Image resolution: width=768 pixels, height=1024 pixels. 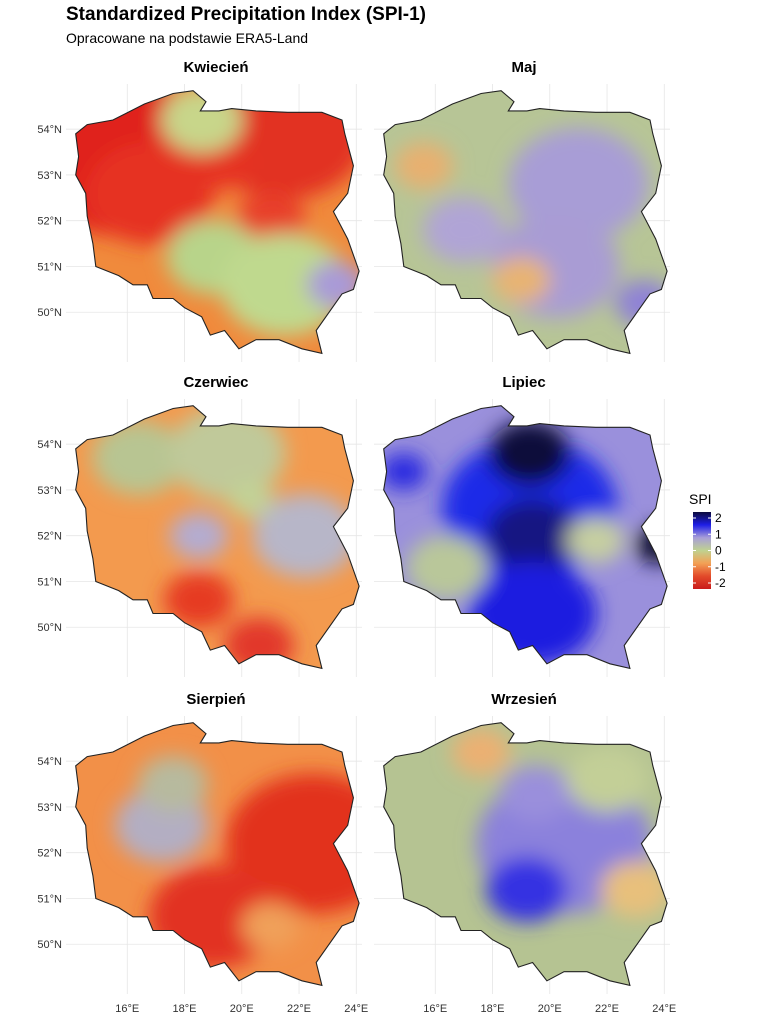 What do you see at coordinates (718, 534) in the screenshot?
I see `legend-tick-label: 1` at bounding box center [718, 534].